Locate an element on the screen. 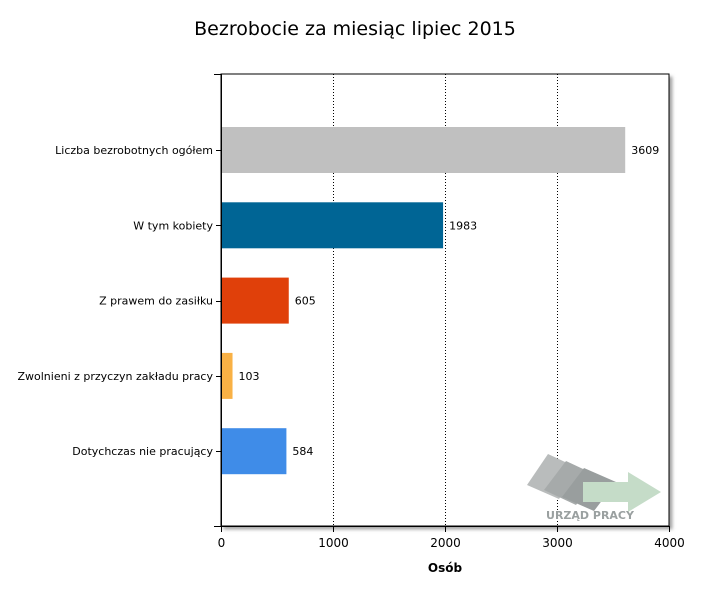 The image size is (710, 600). arrow-icon is located at coordinates (622, 492).